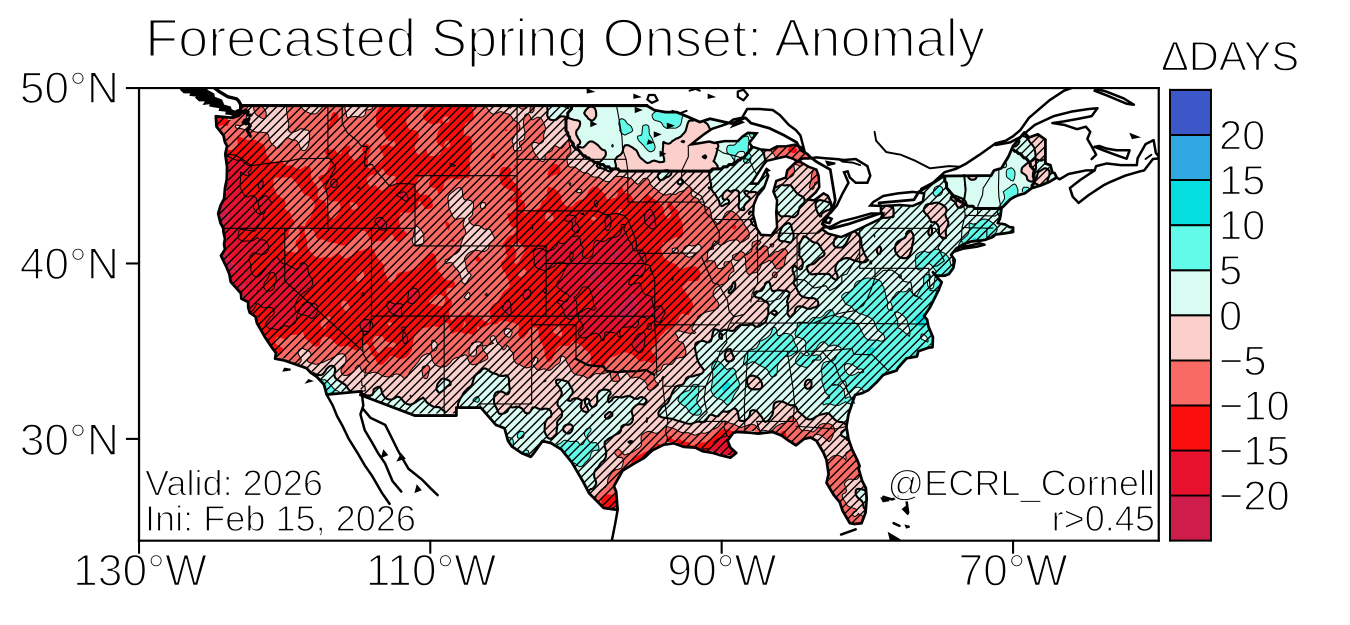  I want to click on svg-text: 40°N, so click(69, 264).